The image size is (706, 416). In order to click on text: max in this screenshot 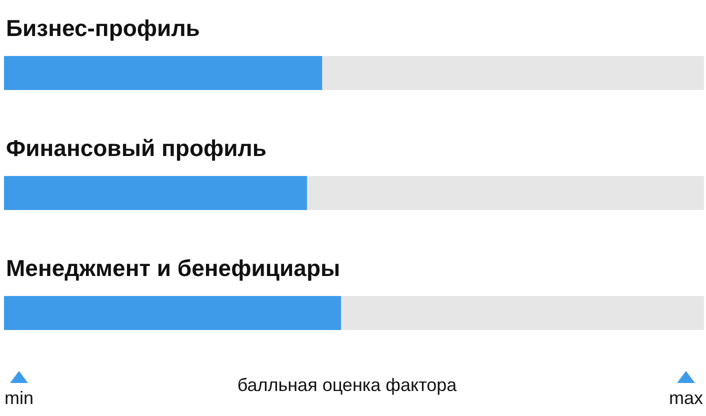, I will do `click(686, 398)`.